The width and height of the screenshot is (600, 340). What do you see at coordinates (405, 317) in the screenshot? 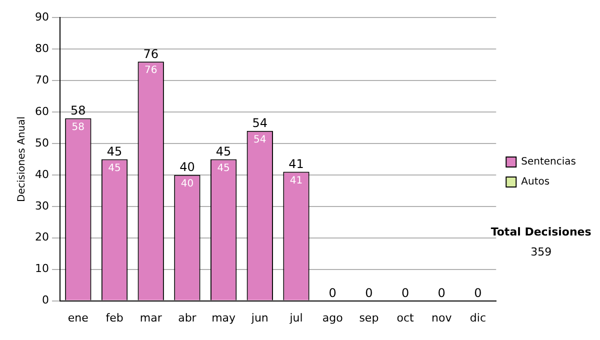
I see `x-tick-label: oct` at bounding box center [405, 317].